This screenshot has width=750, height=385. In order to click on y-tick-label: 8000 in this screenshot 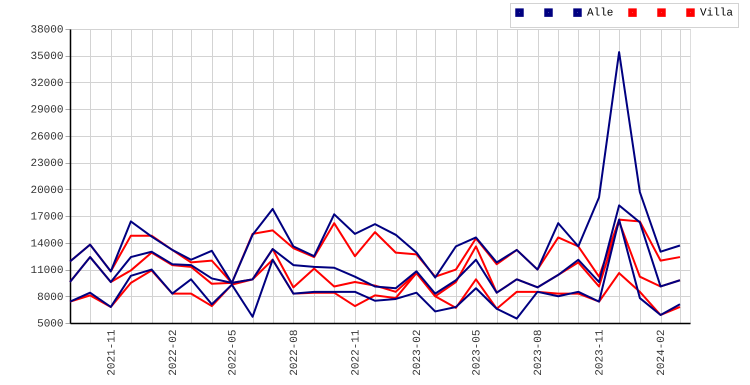, I will do `click(50, 298)`.